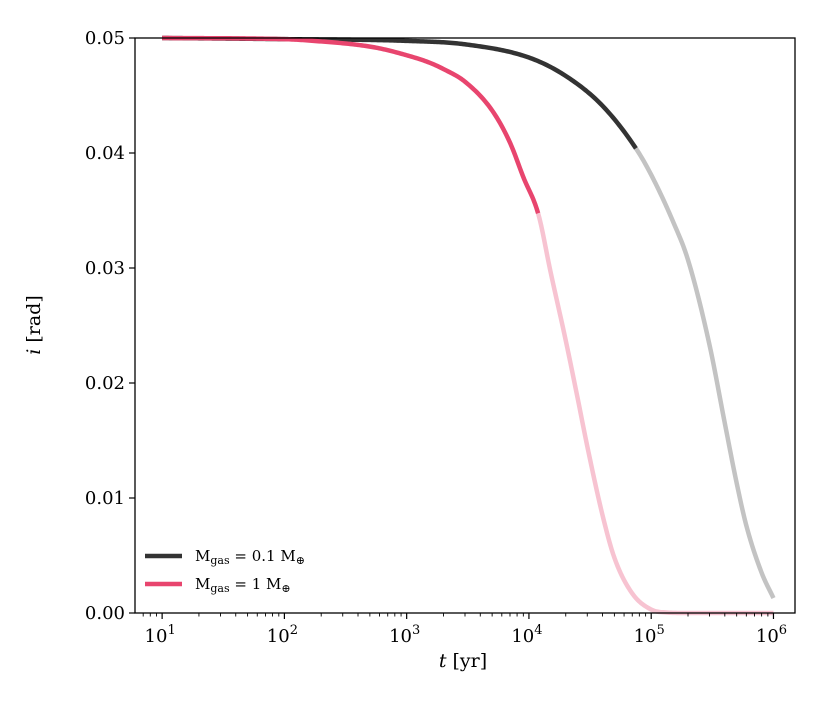  Describe the element at coordinates (34, 318) in the screenshot. I see `y-axis-unit: [rad]` at that location.